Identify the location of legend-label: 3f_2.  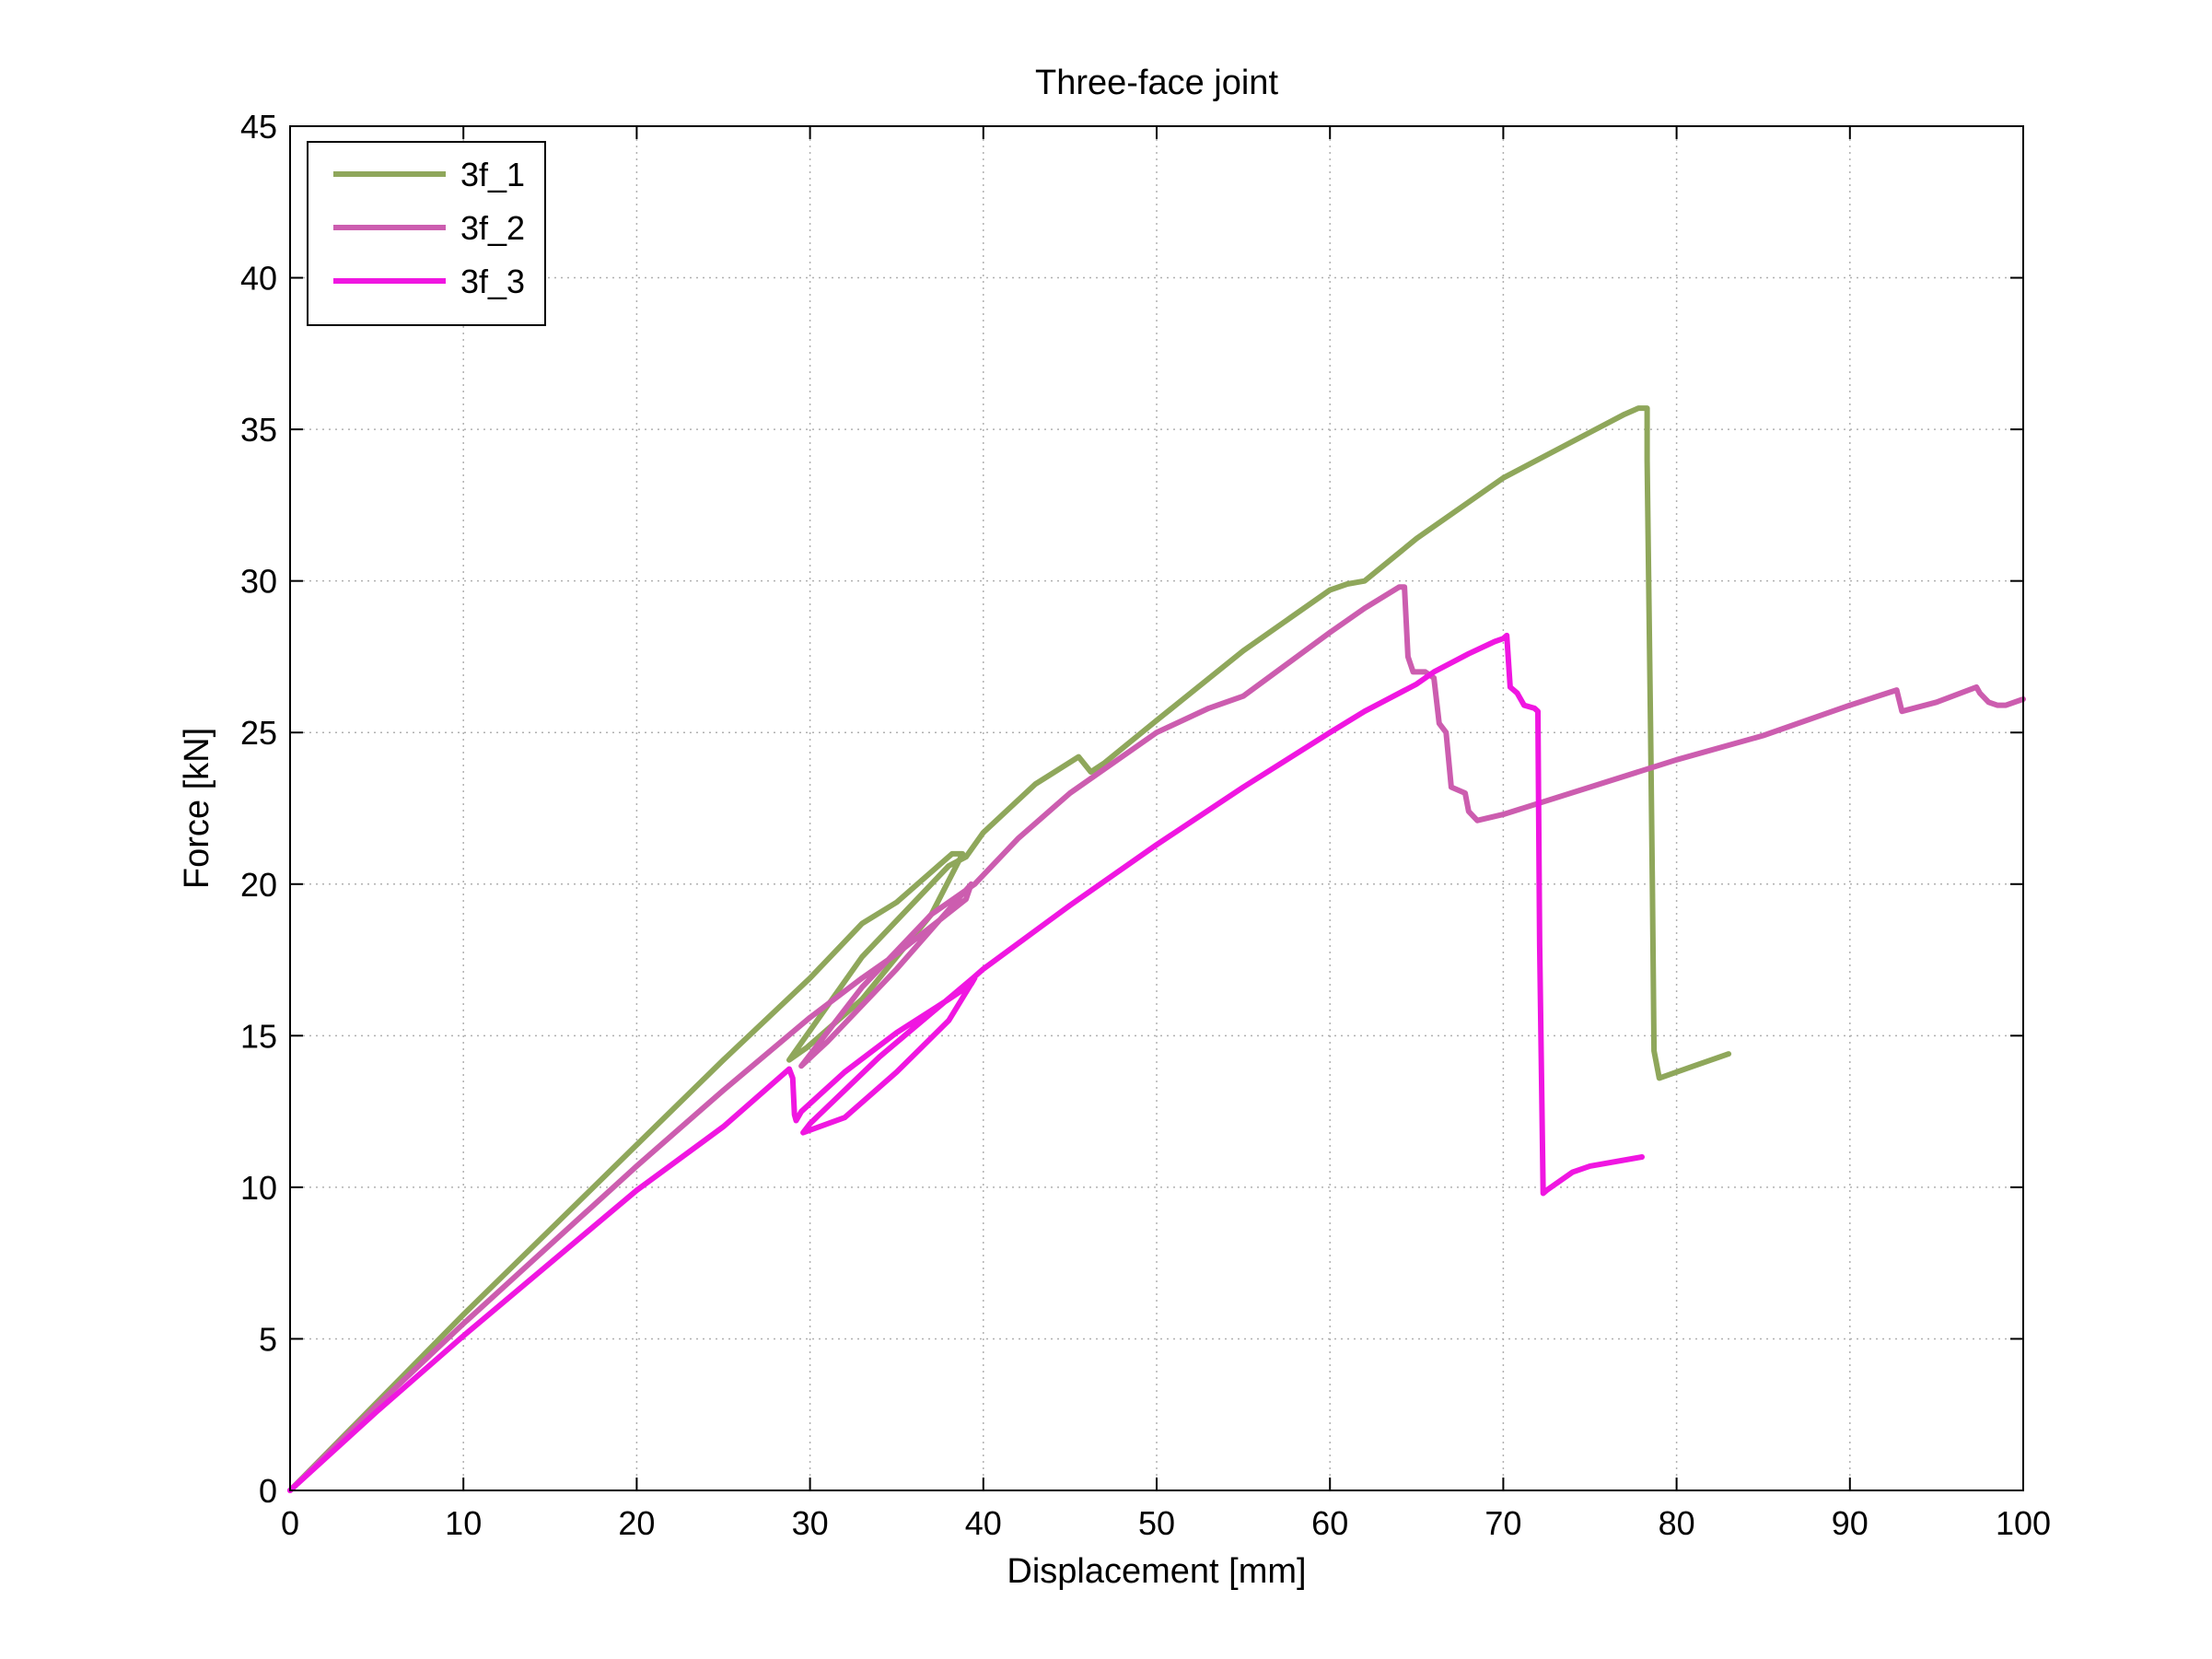
(493, 228).